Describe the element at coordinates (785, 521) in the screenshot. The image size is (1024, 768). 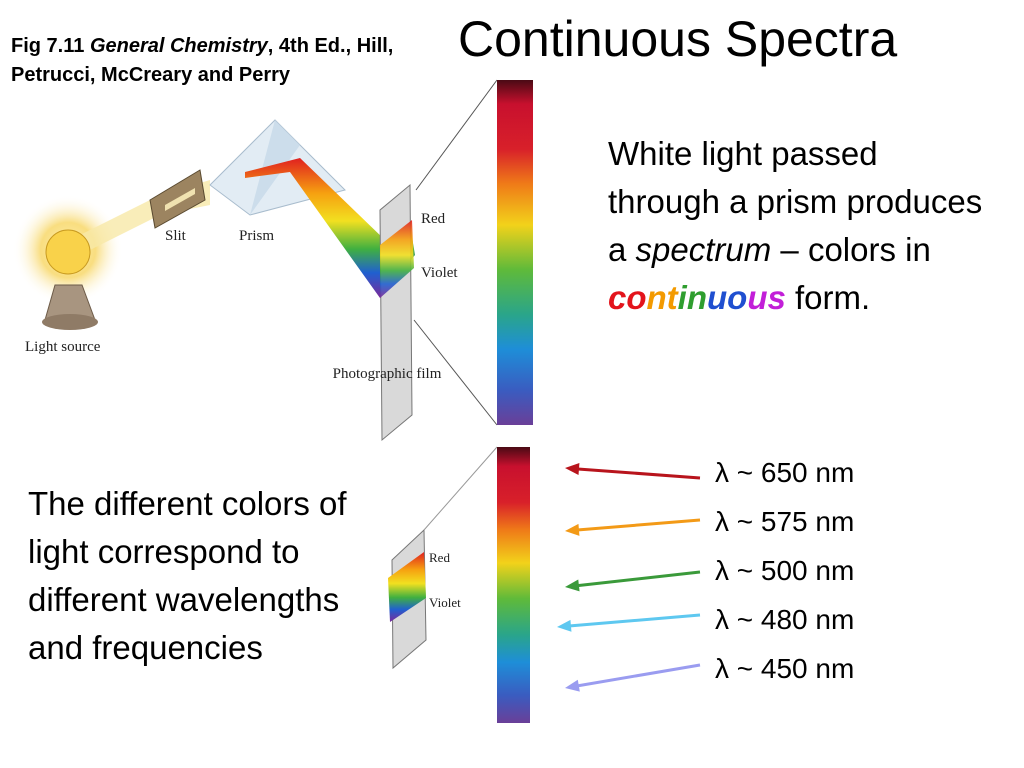
I see `wavelength: λ ~ 575 nm` at that location.